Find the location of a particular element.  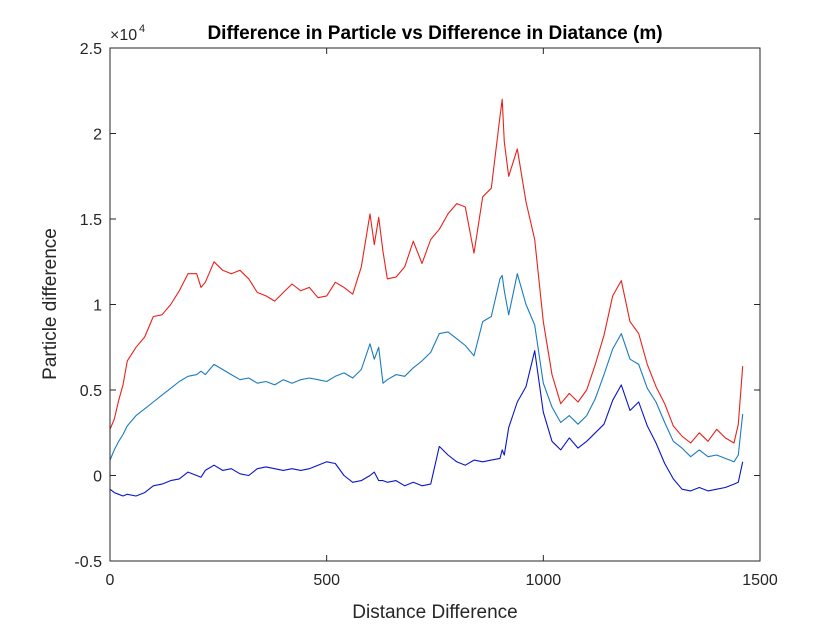

y-axis-exponent-base: ×10 is located at coordinates (123, 35).